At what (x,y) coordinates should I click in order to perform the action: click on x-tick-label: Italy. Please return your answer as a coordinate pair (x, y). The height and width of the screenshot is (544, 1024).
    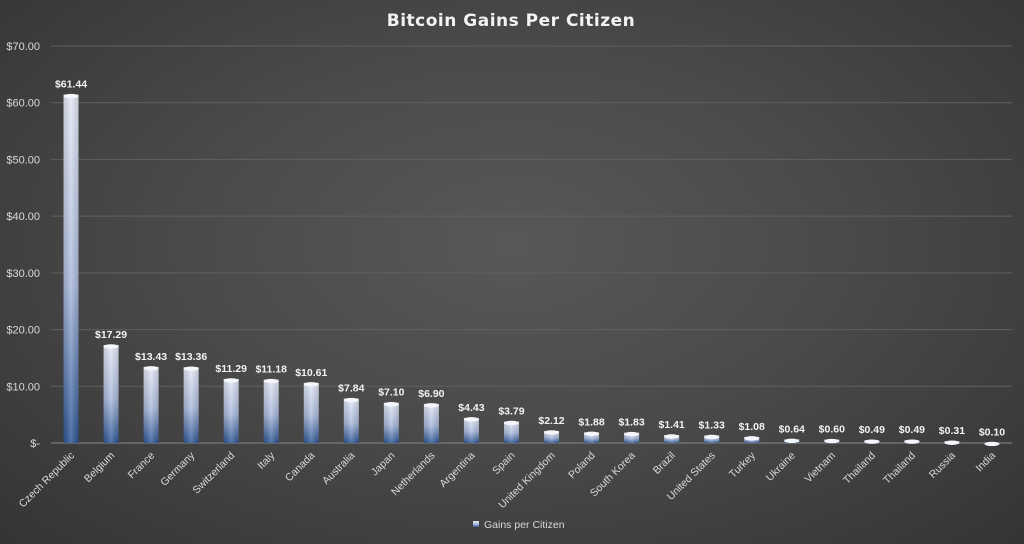
    Looking at the image, I should click on (266, 460).